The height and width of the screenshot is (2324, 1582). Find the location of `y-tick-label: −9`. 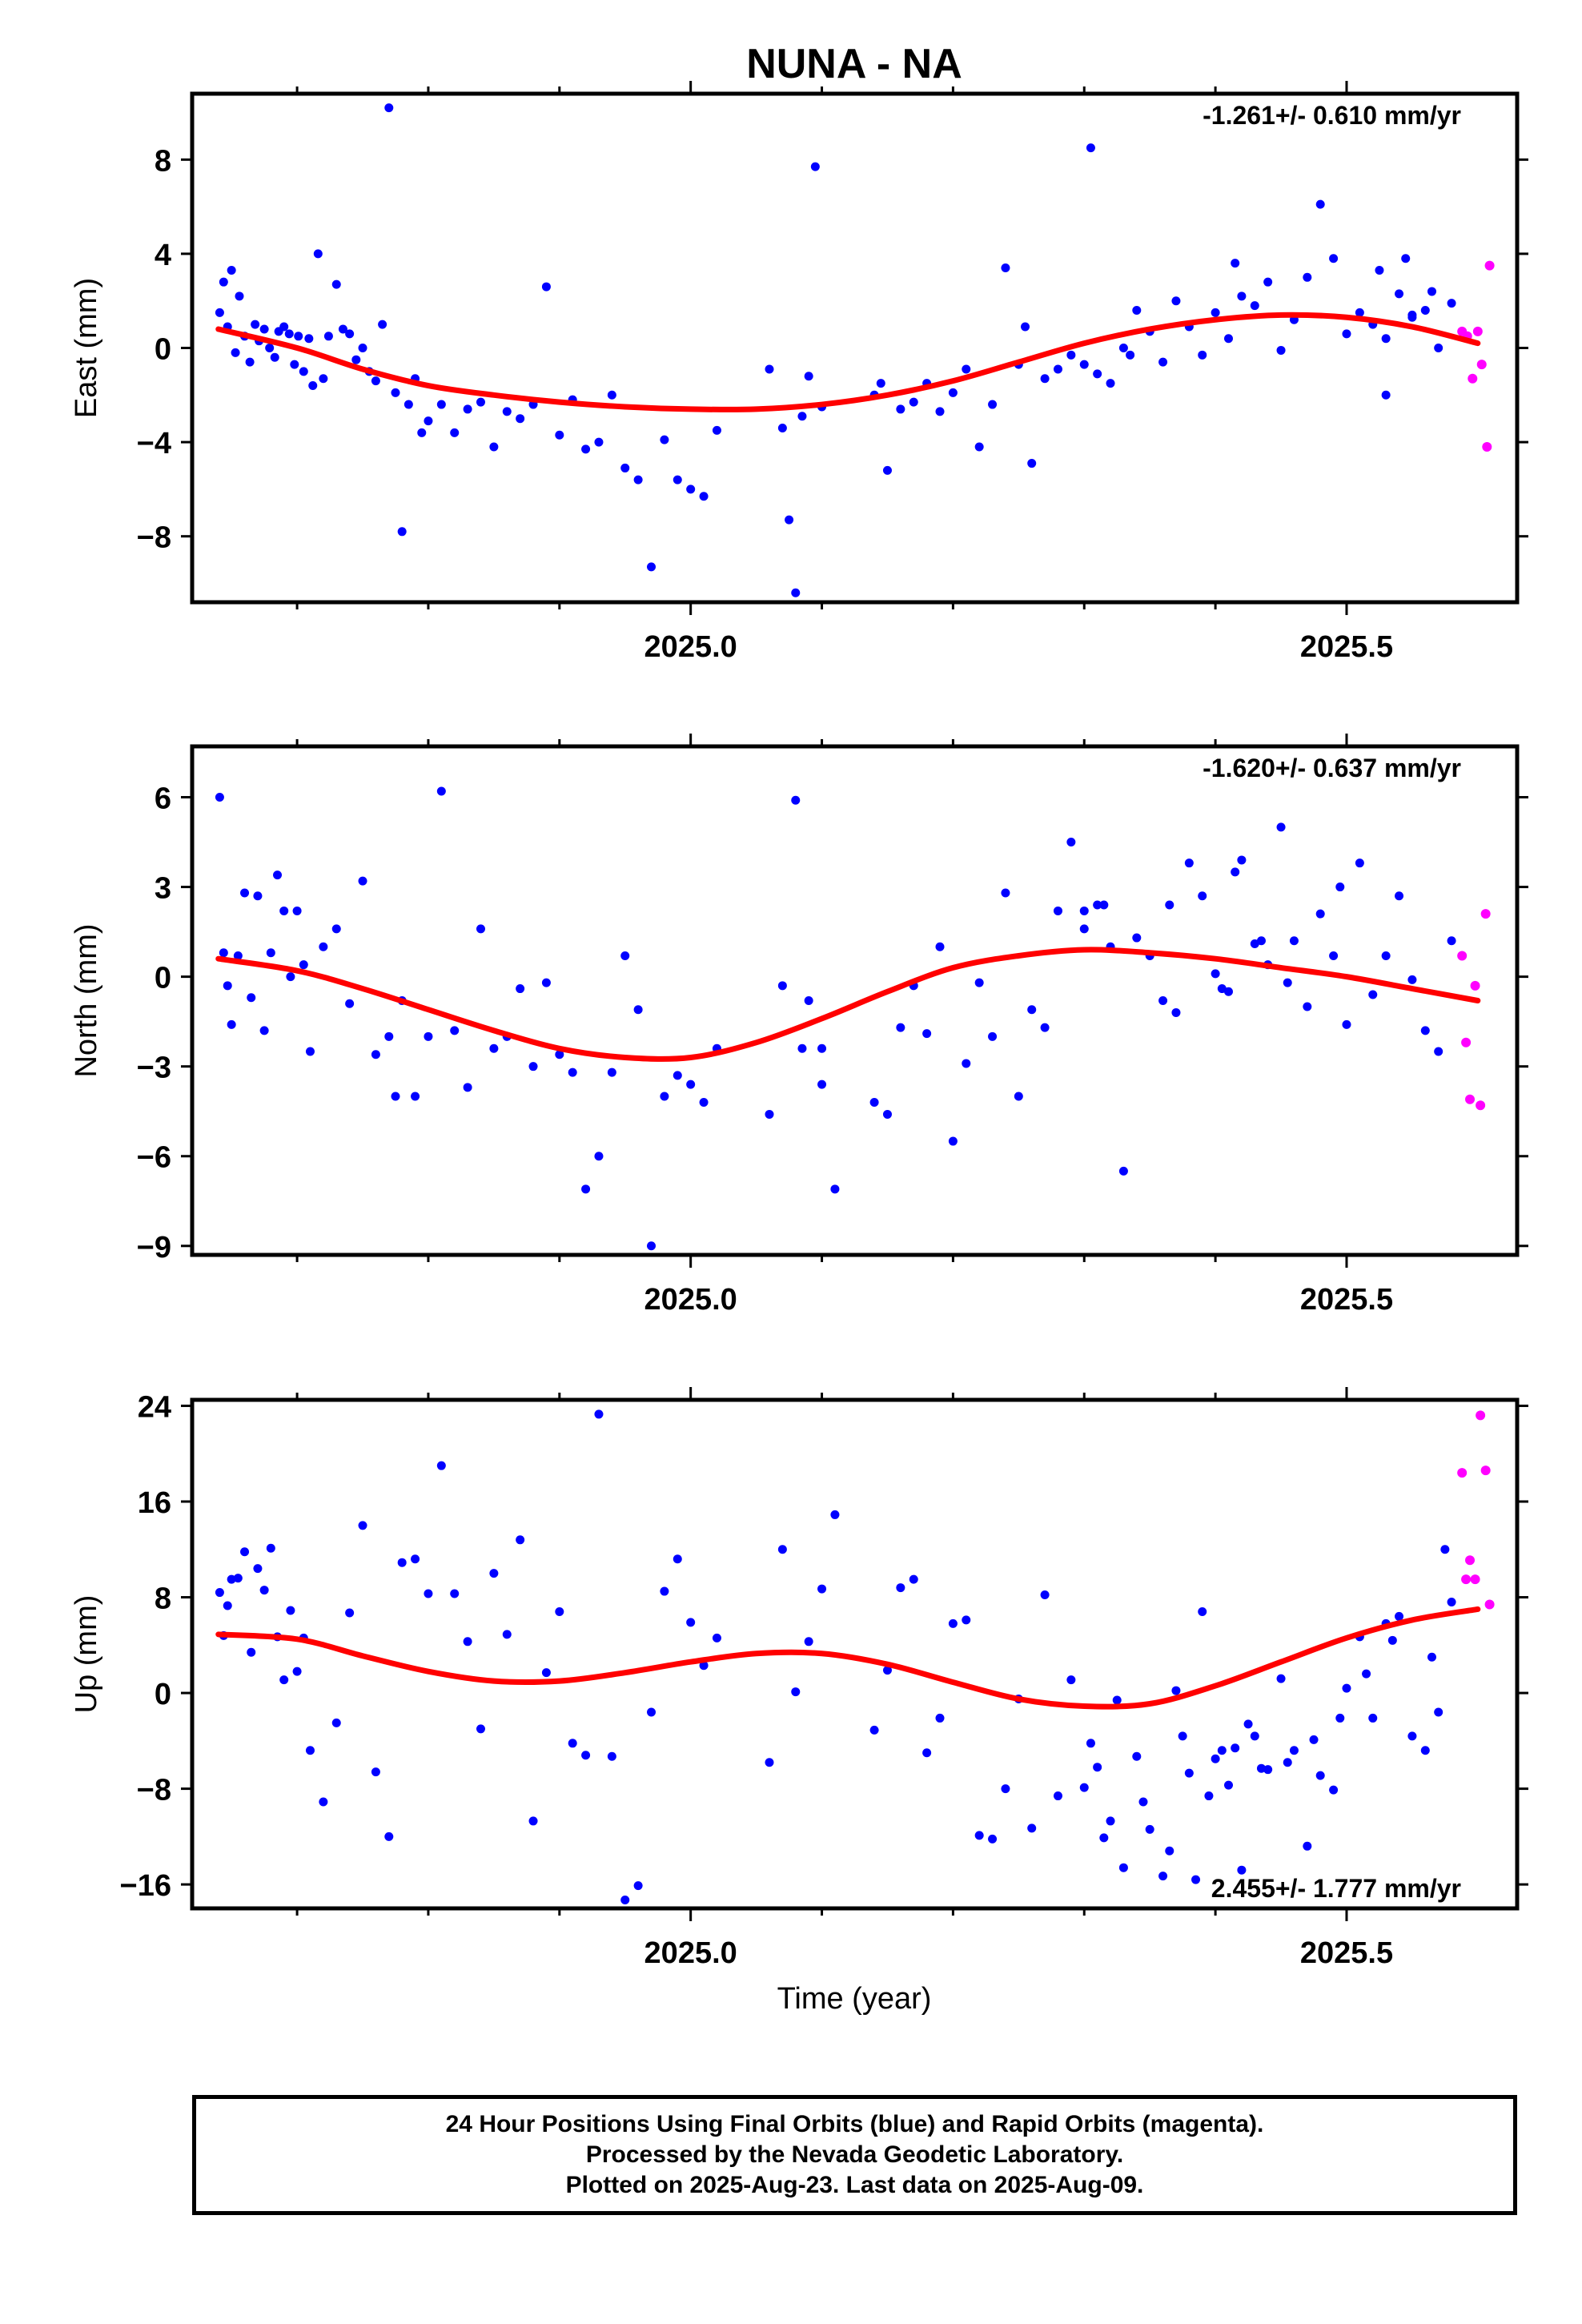

y-tick-label: −9 is located at coordinates (154, 1248).